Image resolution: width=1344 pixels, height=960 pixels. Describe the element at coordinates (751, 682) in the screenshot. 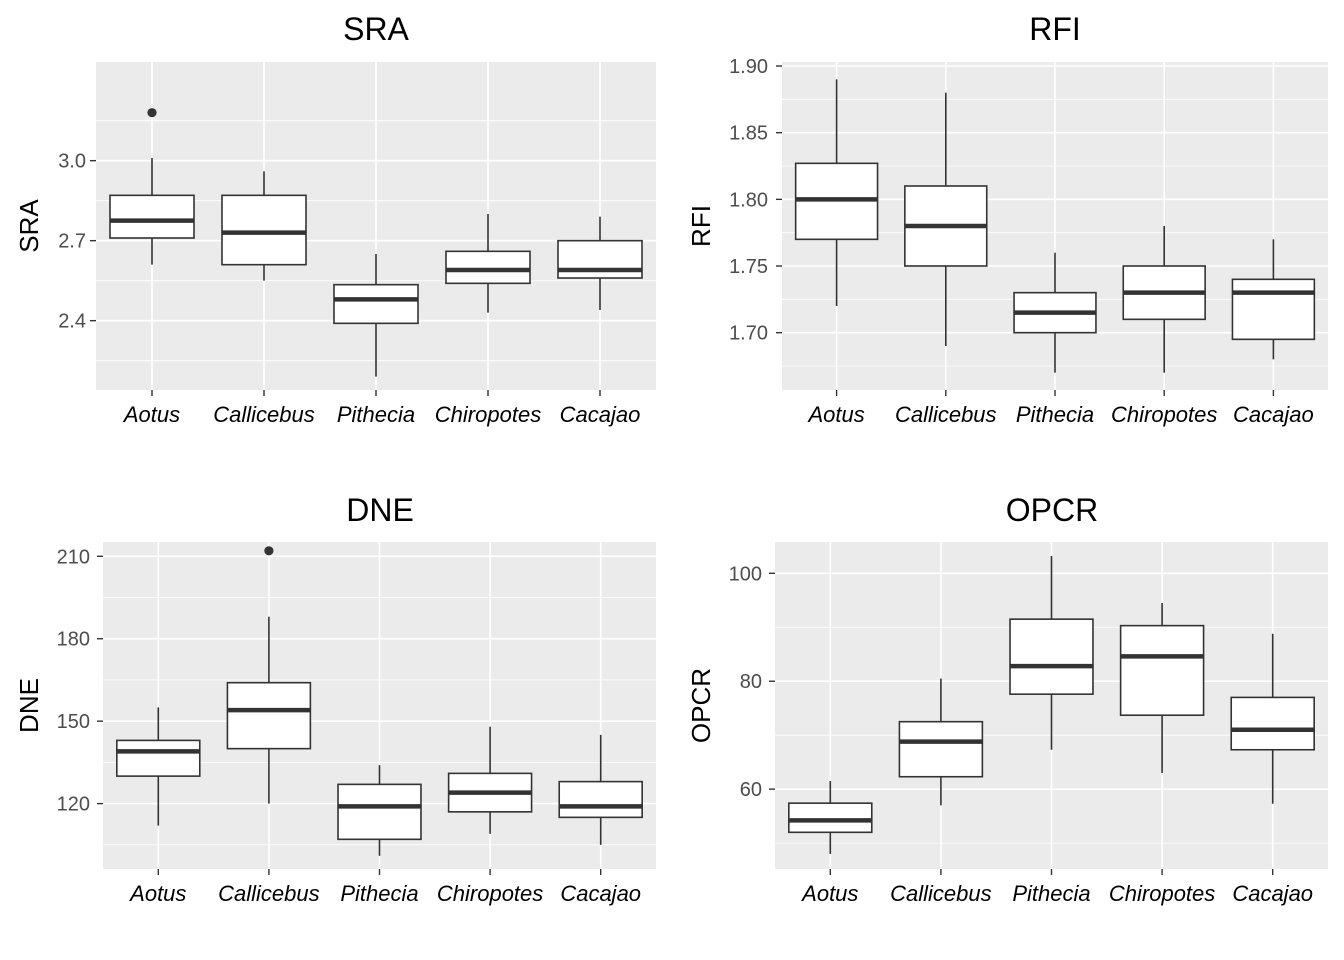

I see `y-tick-label: 80` at that location.